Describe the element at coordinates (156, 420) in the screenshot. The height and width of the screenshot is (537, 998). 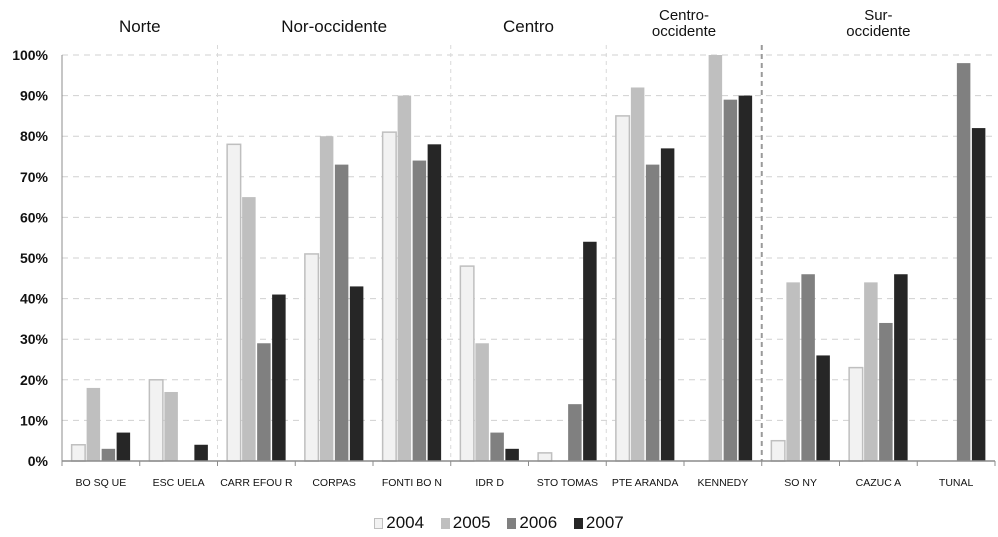
I see `bar-2004-escuela` at that location.